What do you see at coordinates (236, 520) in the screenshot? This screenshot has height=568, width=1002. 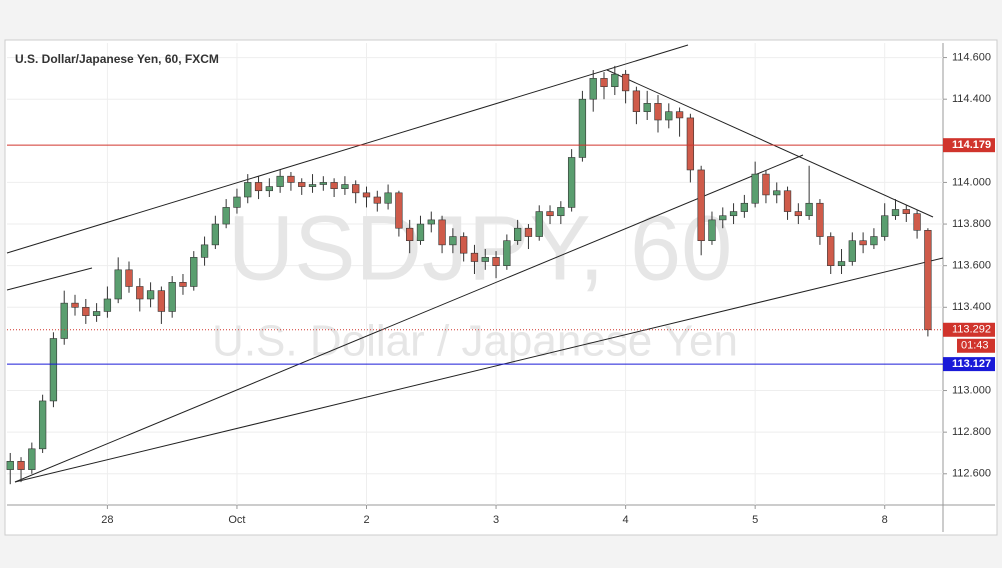 I see `x-tick-label: Oct` at bounding box center [236, 520].